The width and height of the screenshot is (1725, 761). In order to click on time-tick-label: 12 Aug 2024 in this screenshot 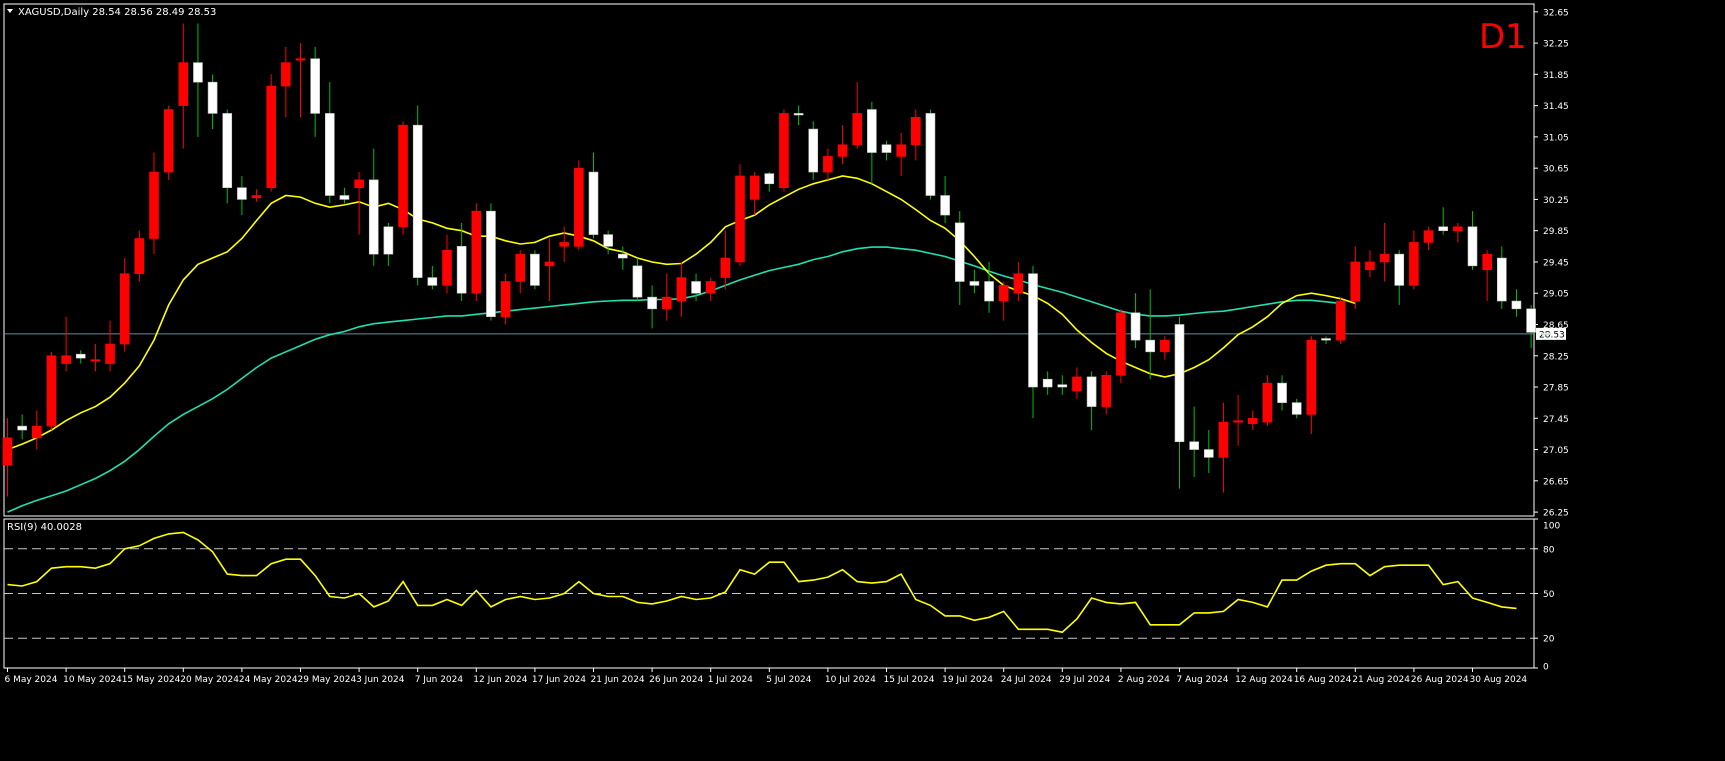, I will do `click(1264, 680)`.